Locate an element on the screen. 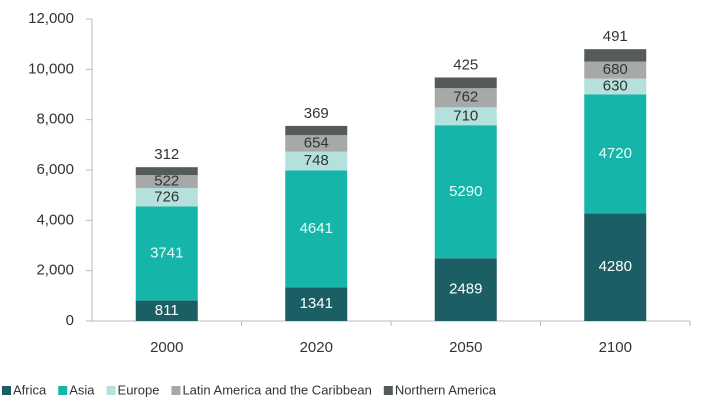 This screenshot has height=402, width=702. legend-label: Asia is located at coordinates (82, 389).